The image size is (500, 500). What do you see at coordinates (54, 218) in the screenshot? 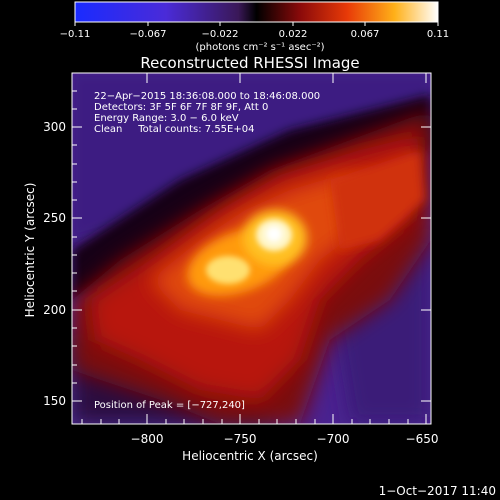
I see `y-tick-label: 250` at bounding box center [54, 218].